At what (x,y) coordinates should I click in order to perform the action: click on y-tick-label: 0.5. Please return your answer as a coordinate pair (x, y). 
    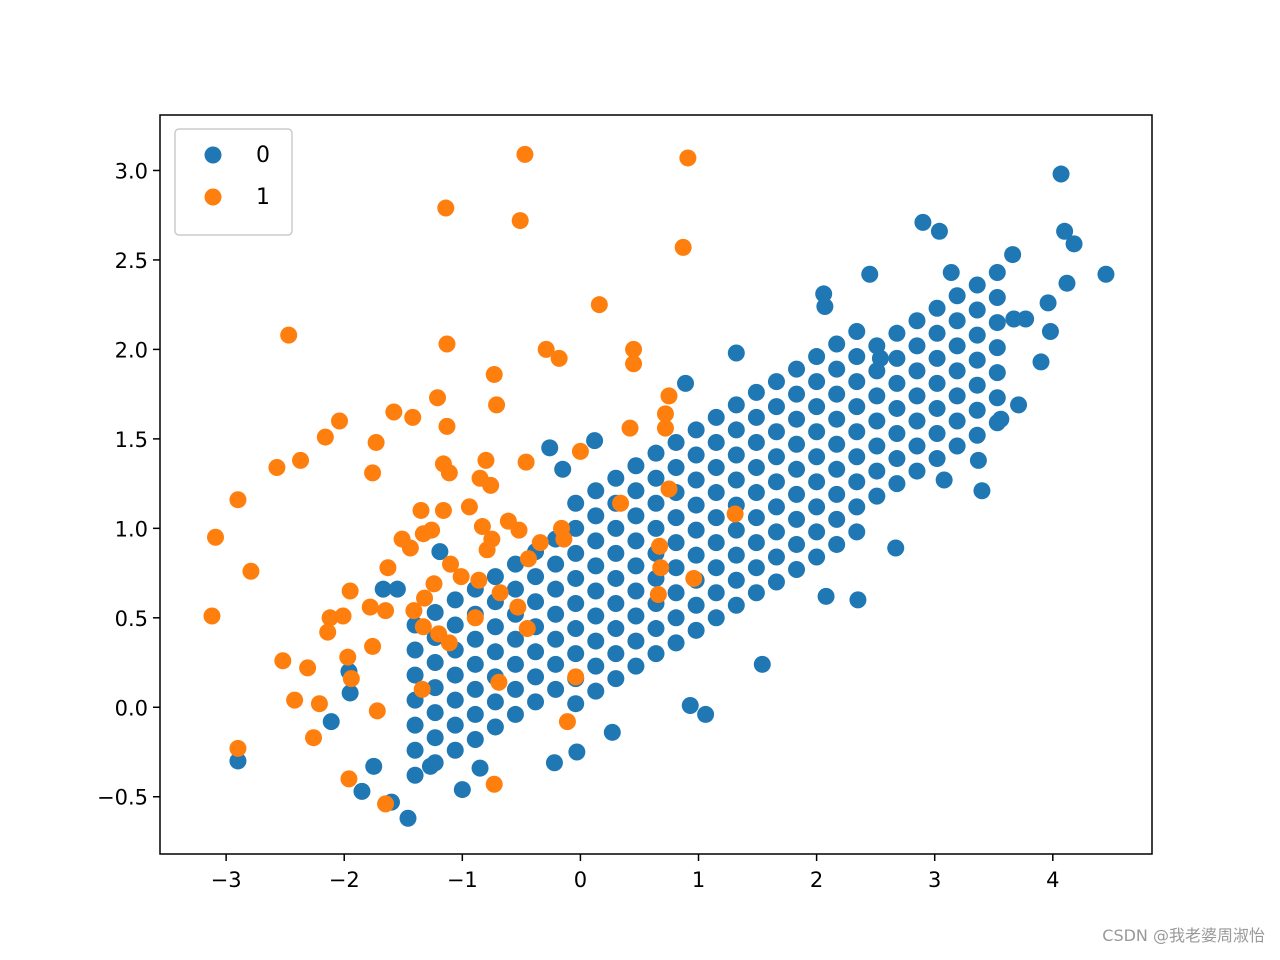
    Looking at the image, I should click on (131, 619).